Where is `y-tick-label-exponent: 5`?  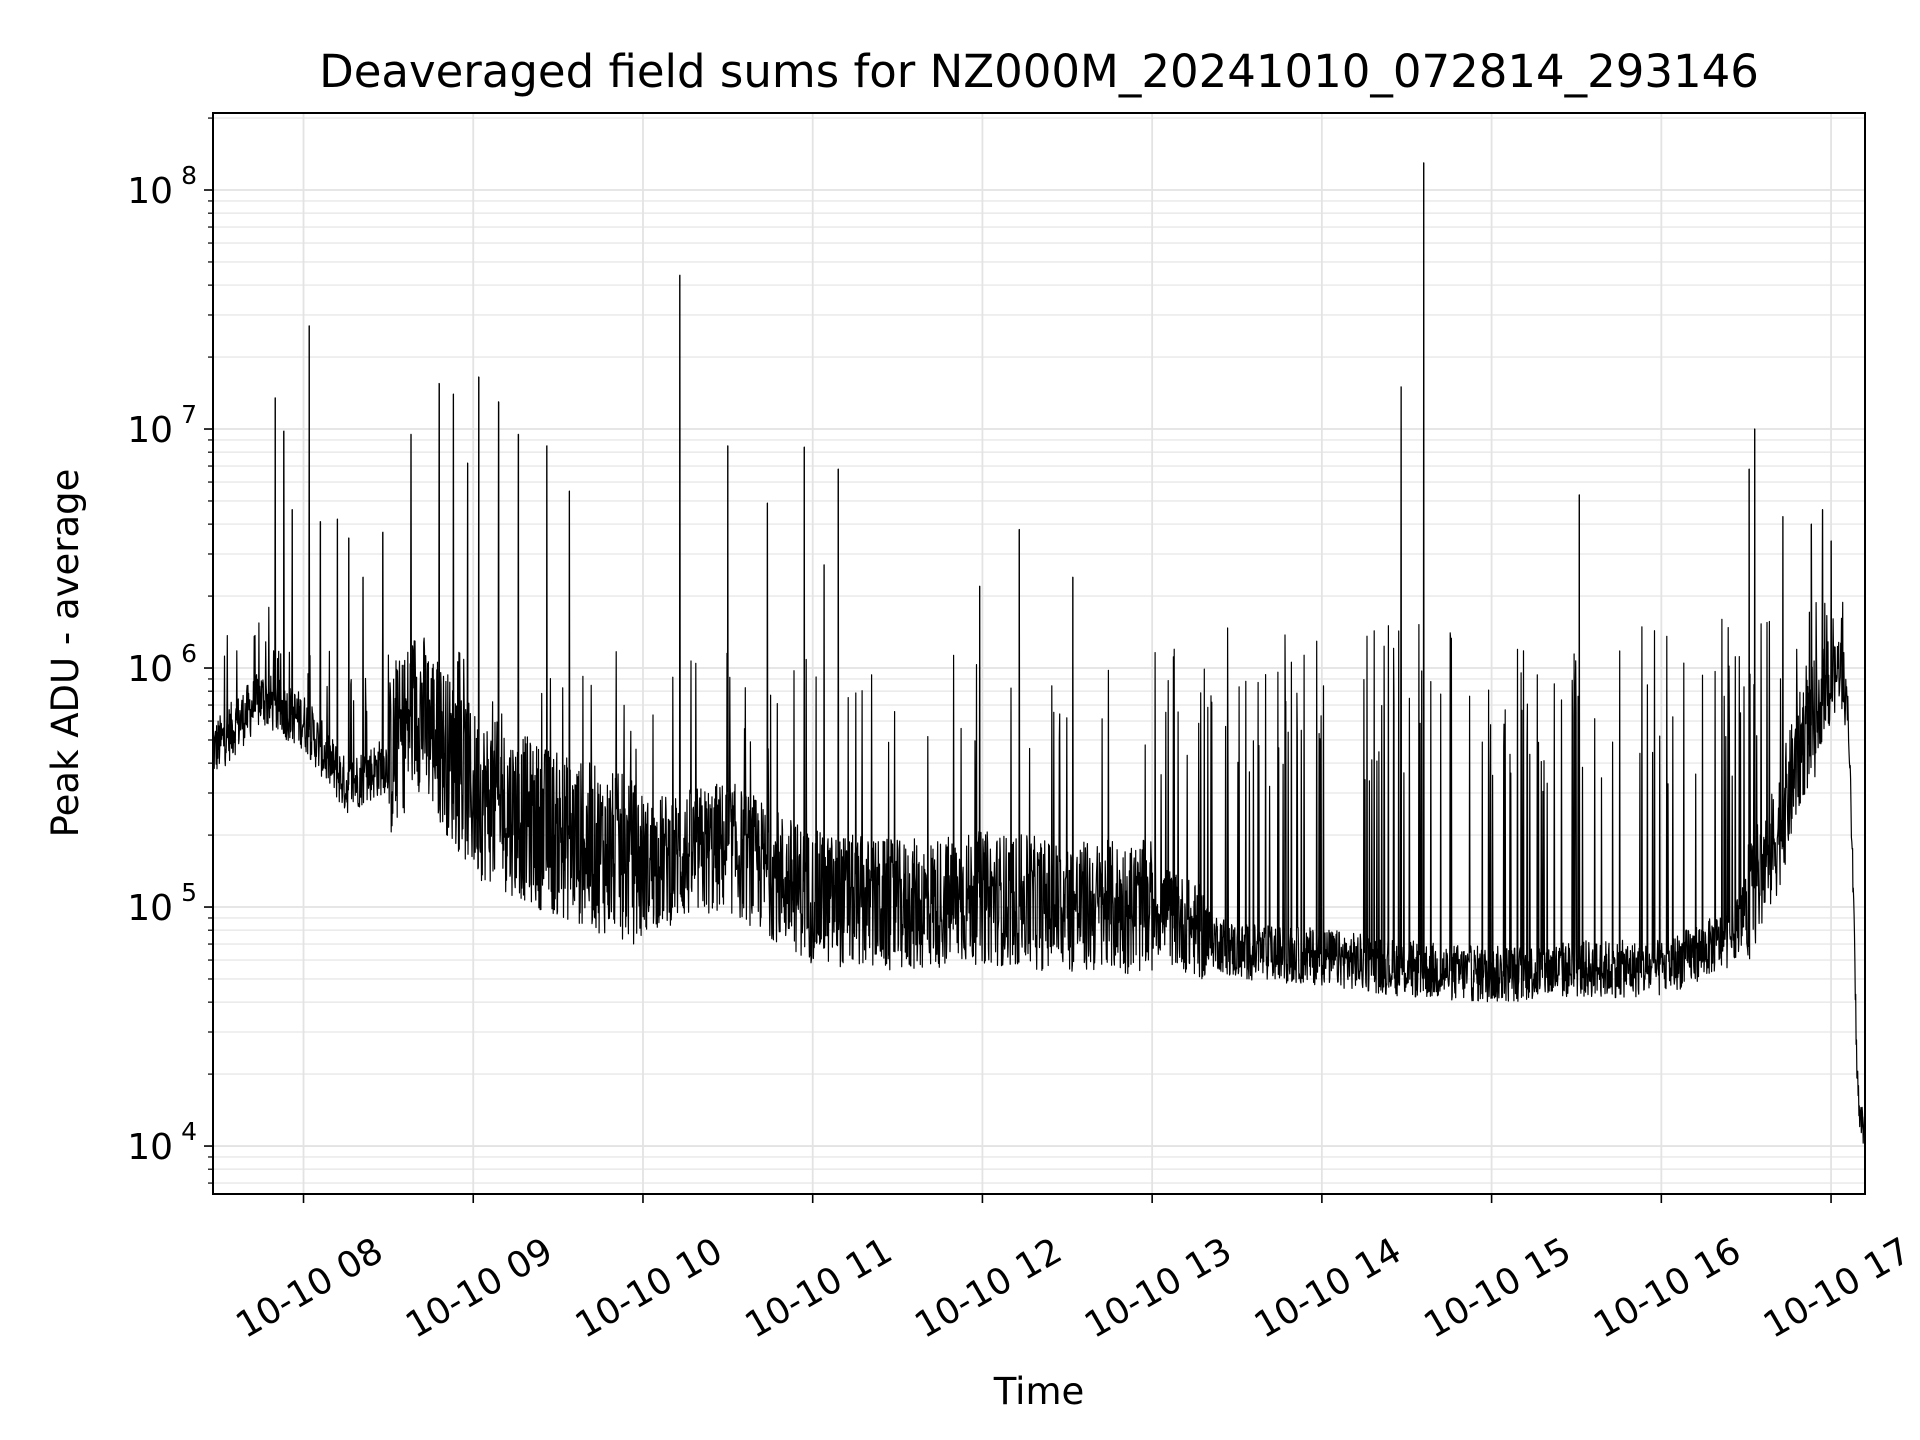
y-tick-label-exponent: 5 is located at coordinates (189, 892).